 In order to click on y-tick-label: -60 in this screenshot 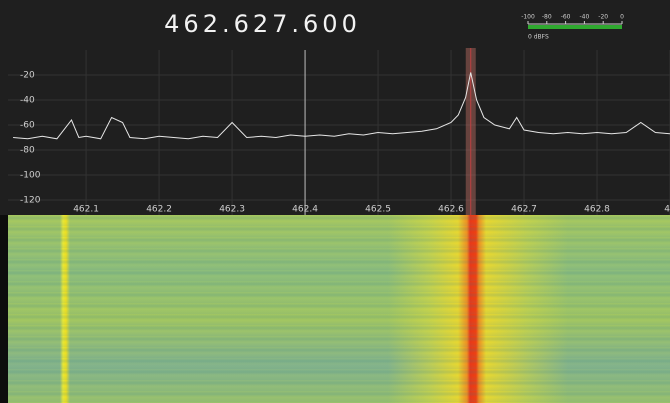, I will do `click(27, 126)`.